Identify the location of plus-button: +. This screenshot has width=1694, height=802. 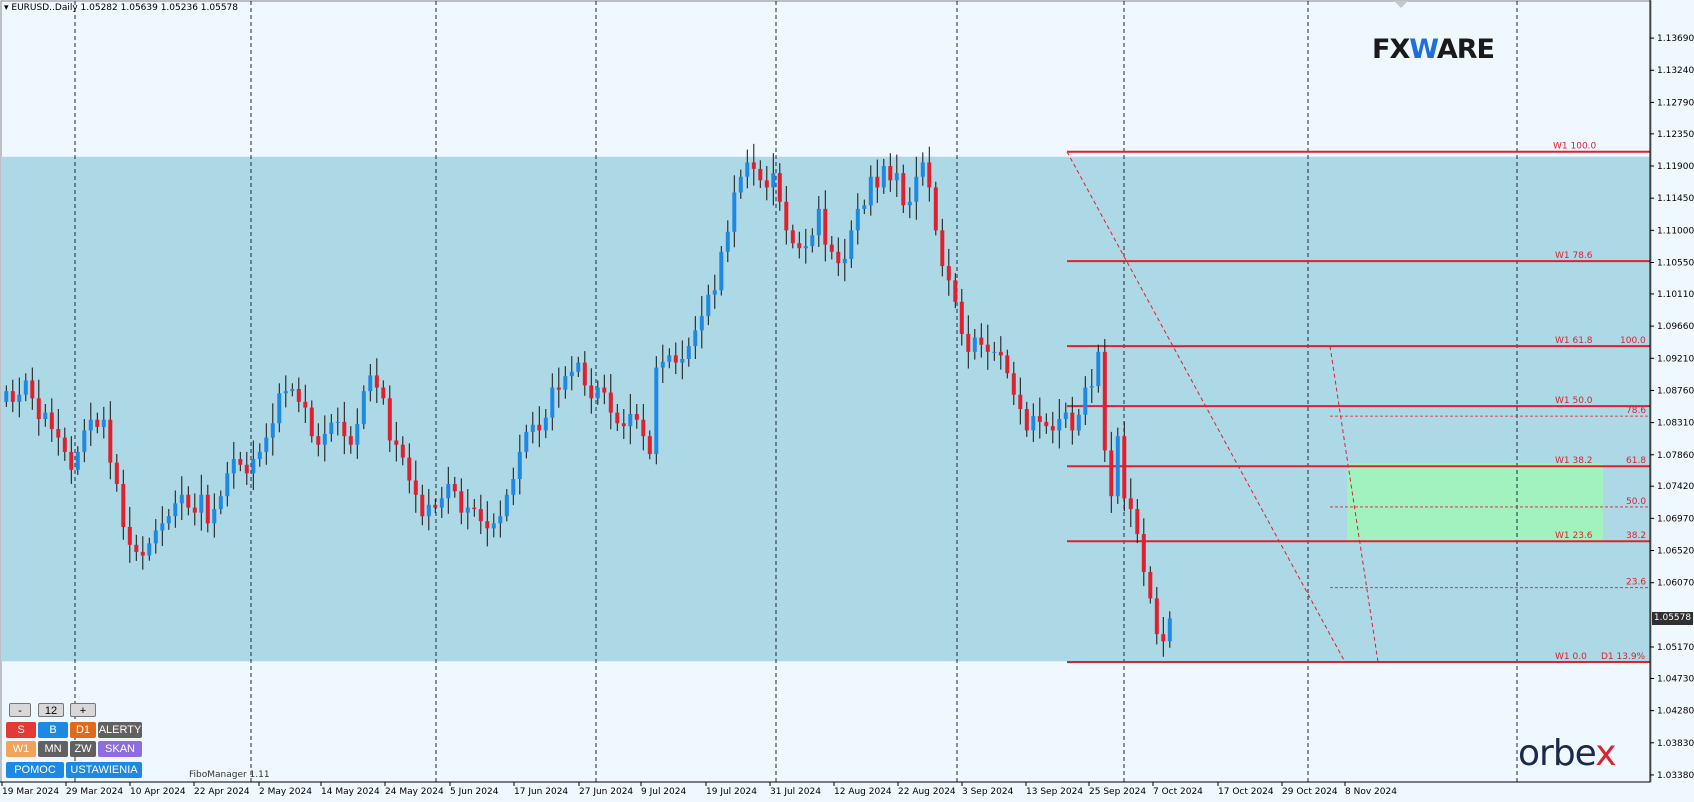
(83, 710).